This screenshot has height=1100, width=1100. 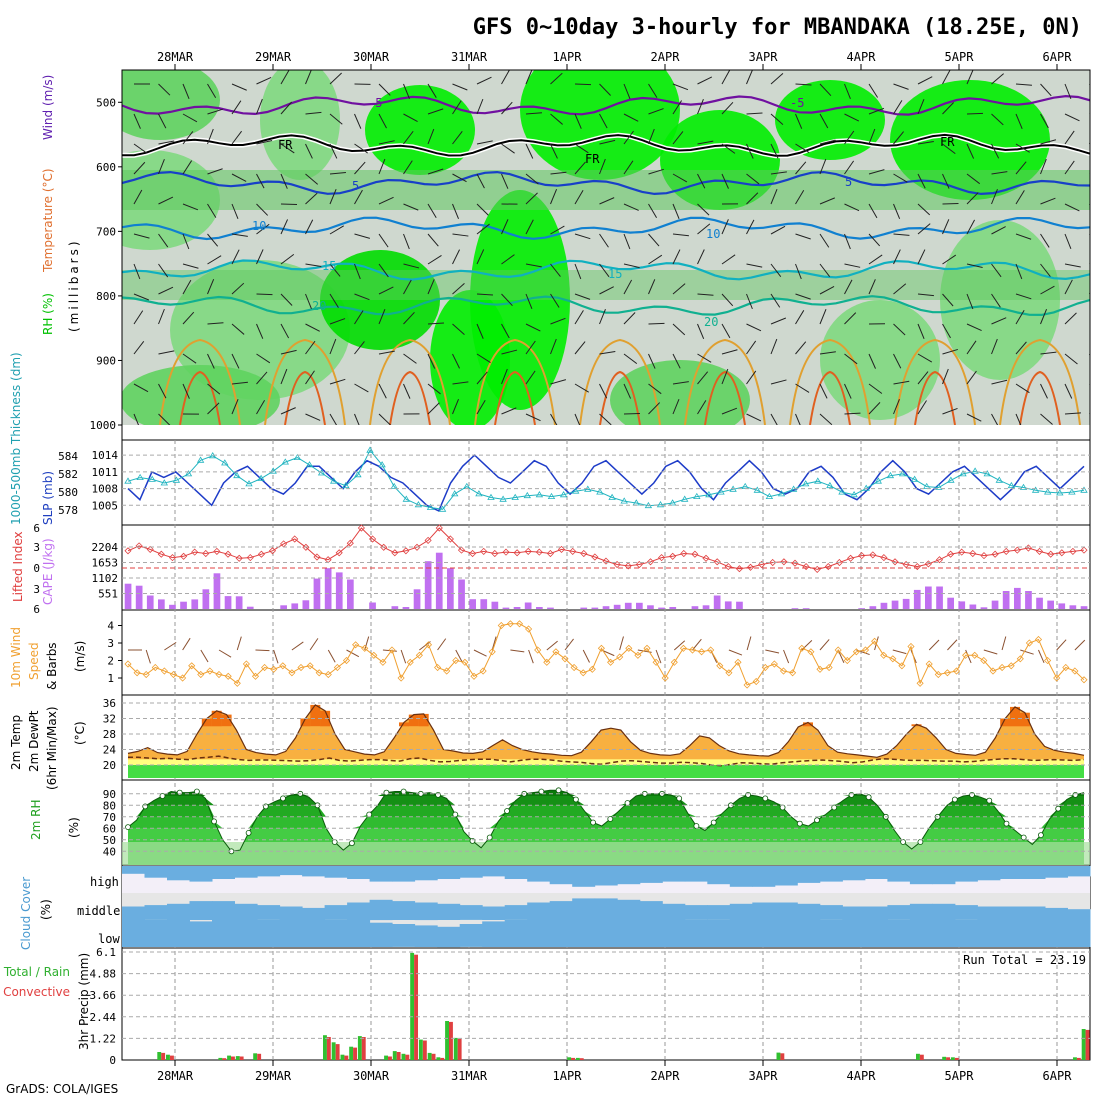 I want to click on date-label-top: 31MAR, so click(x=469, y=57).